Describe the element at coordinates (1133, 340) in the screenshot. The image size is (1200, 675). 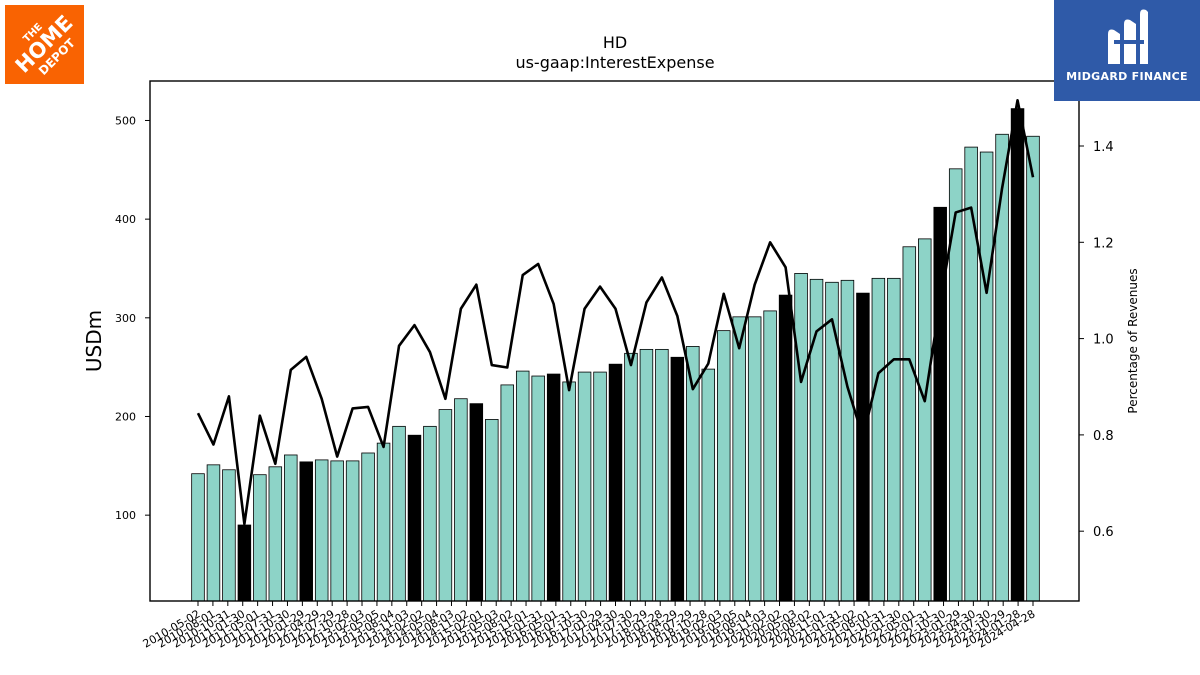
I see `y2-axis-label: Percentage of Revenues` at that location.